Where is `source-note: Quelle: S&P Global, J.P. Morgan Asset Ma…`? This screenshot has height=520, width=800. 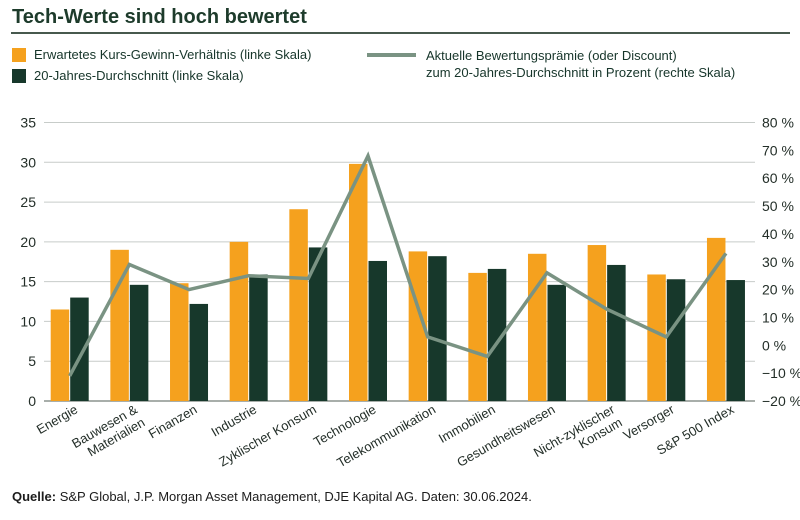 source-note: Quelle: S&P Global, J.P. Morgan Asset Ma… is located at coordinates (272, 496).